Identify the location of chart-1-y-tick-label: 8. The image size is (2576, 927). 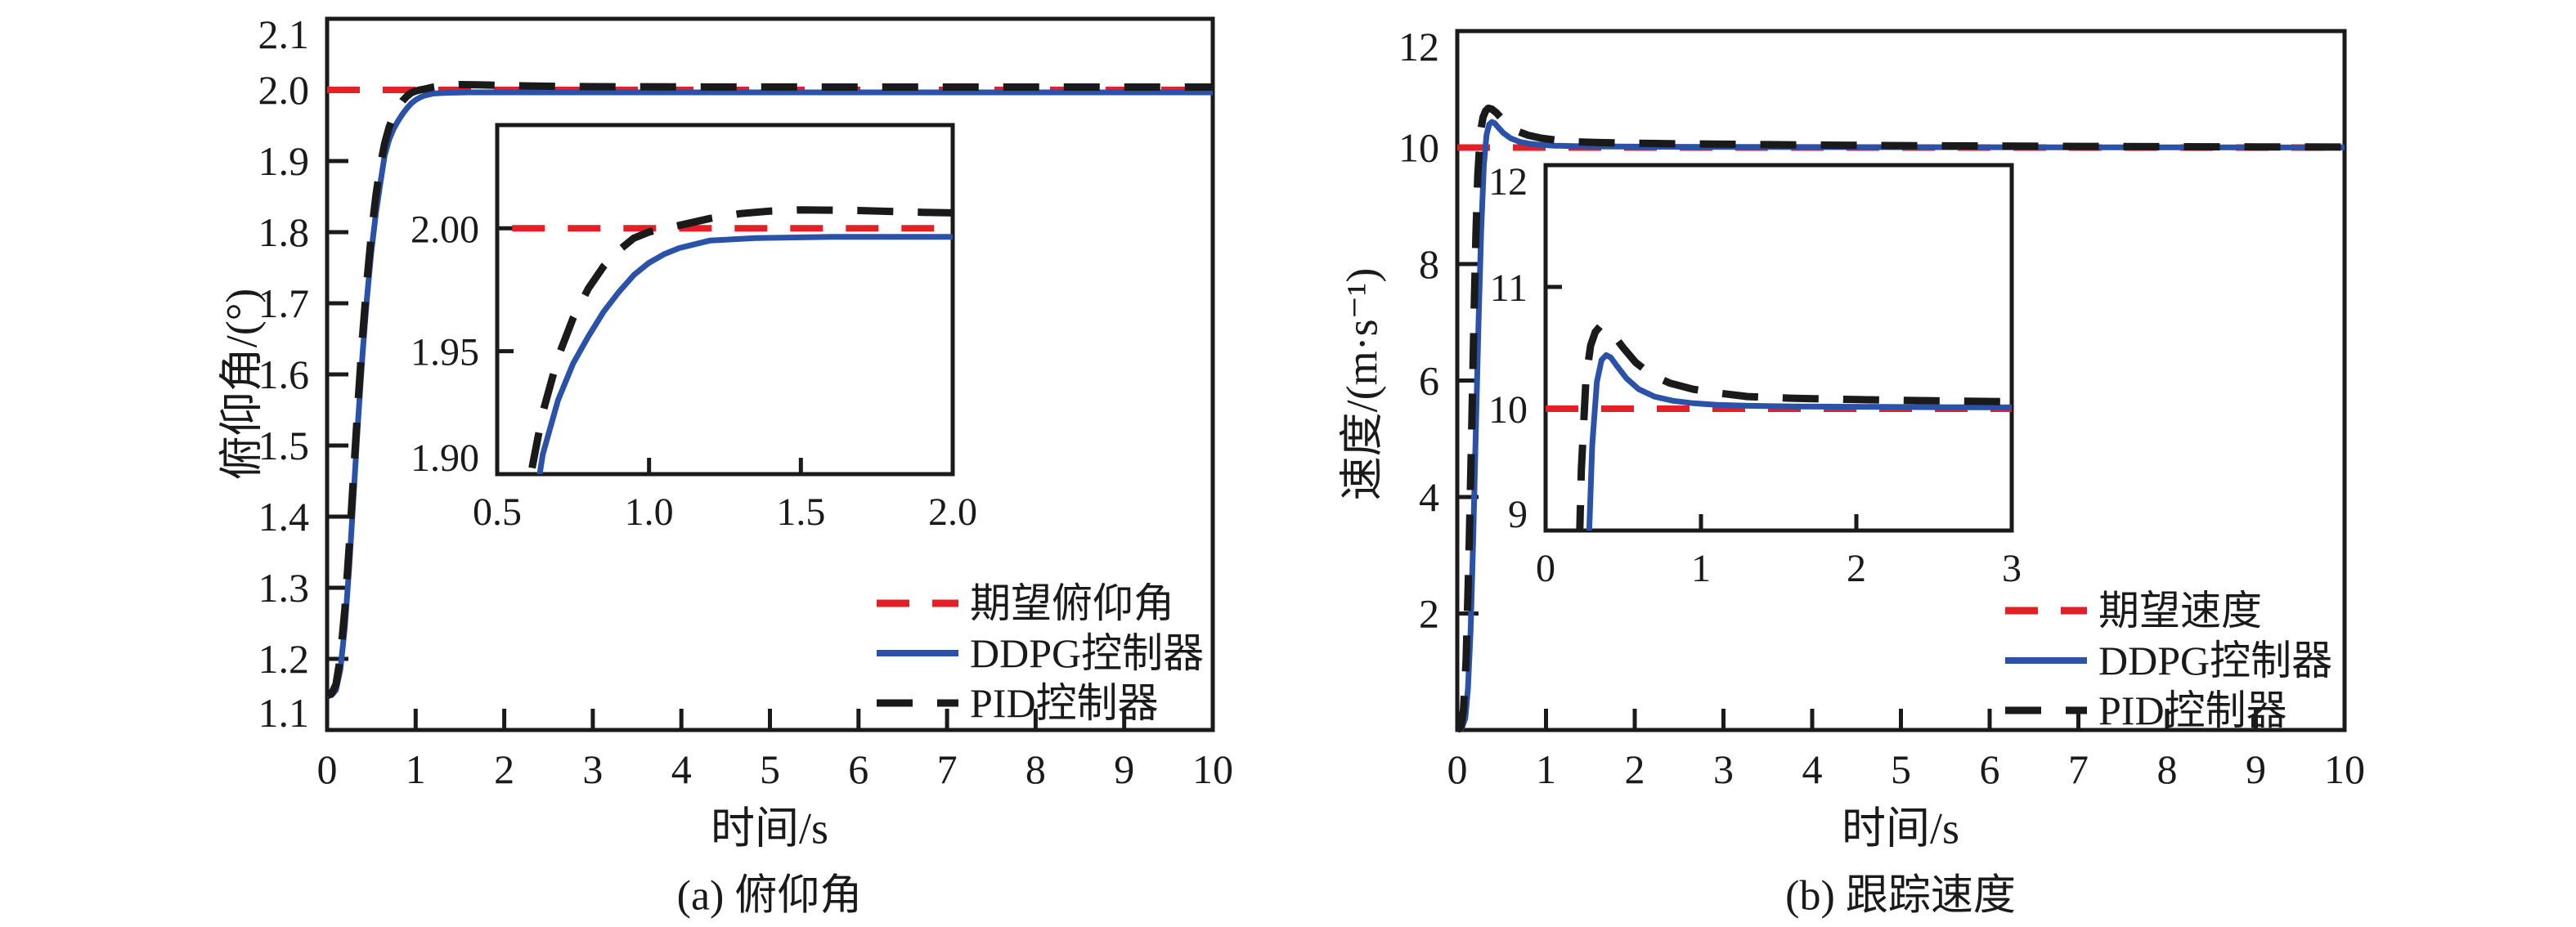
(1429, 264).